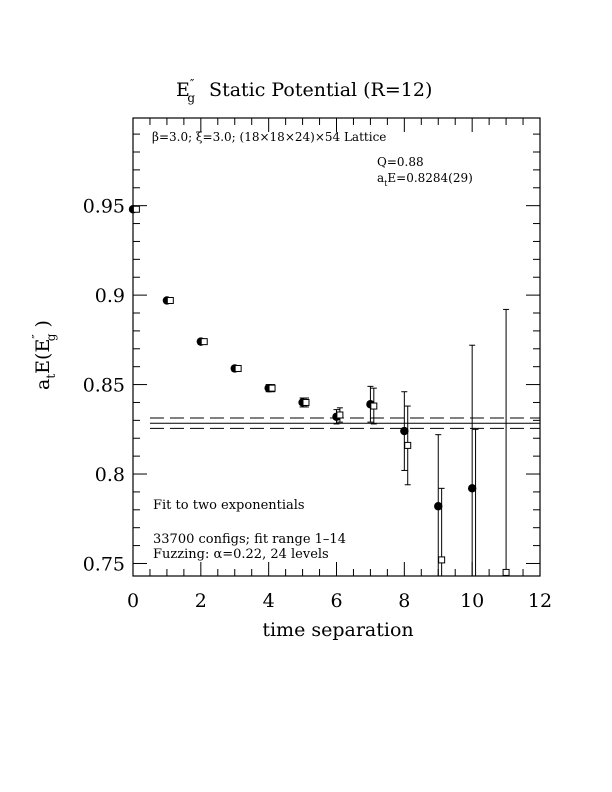 The height and width of the screenshot is (792, 612). What do you see at coordinates (472, 601) in the screenshot?
I see `x-tick-label: 10` at bounding box center [472, 601].